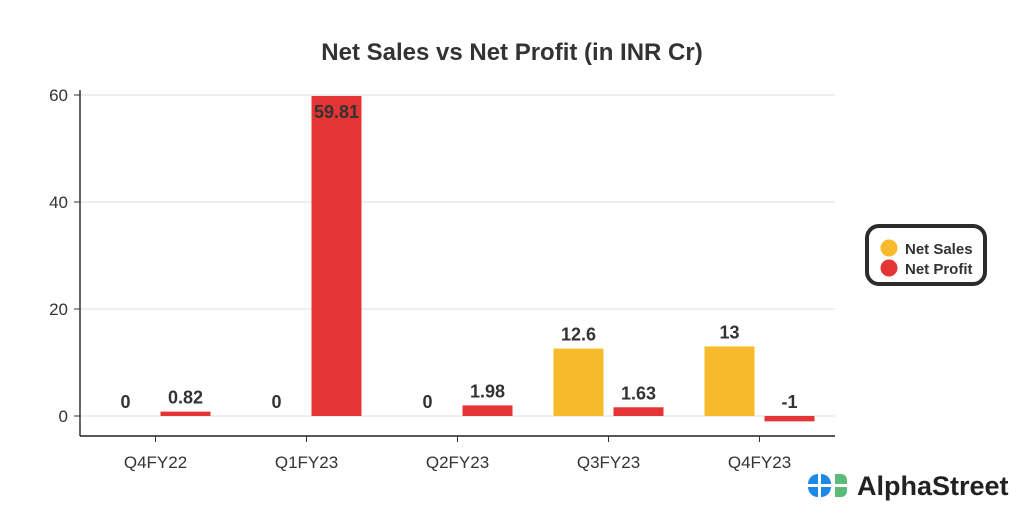 This screenshot has height=512, width=1024. I want to click on x-tick-label: Q3FY23, so click(608, 462).